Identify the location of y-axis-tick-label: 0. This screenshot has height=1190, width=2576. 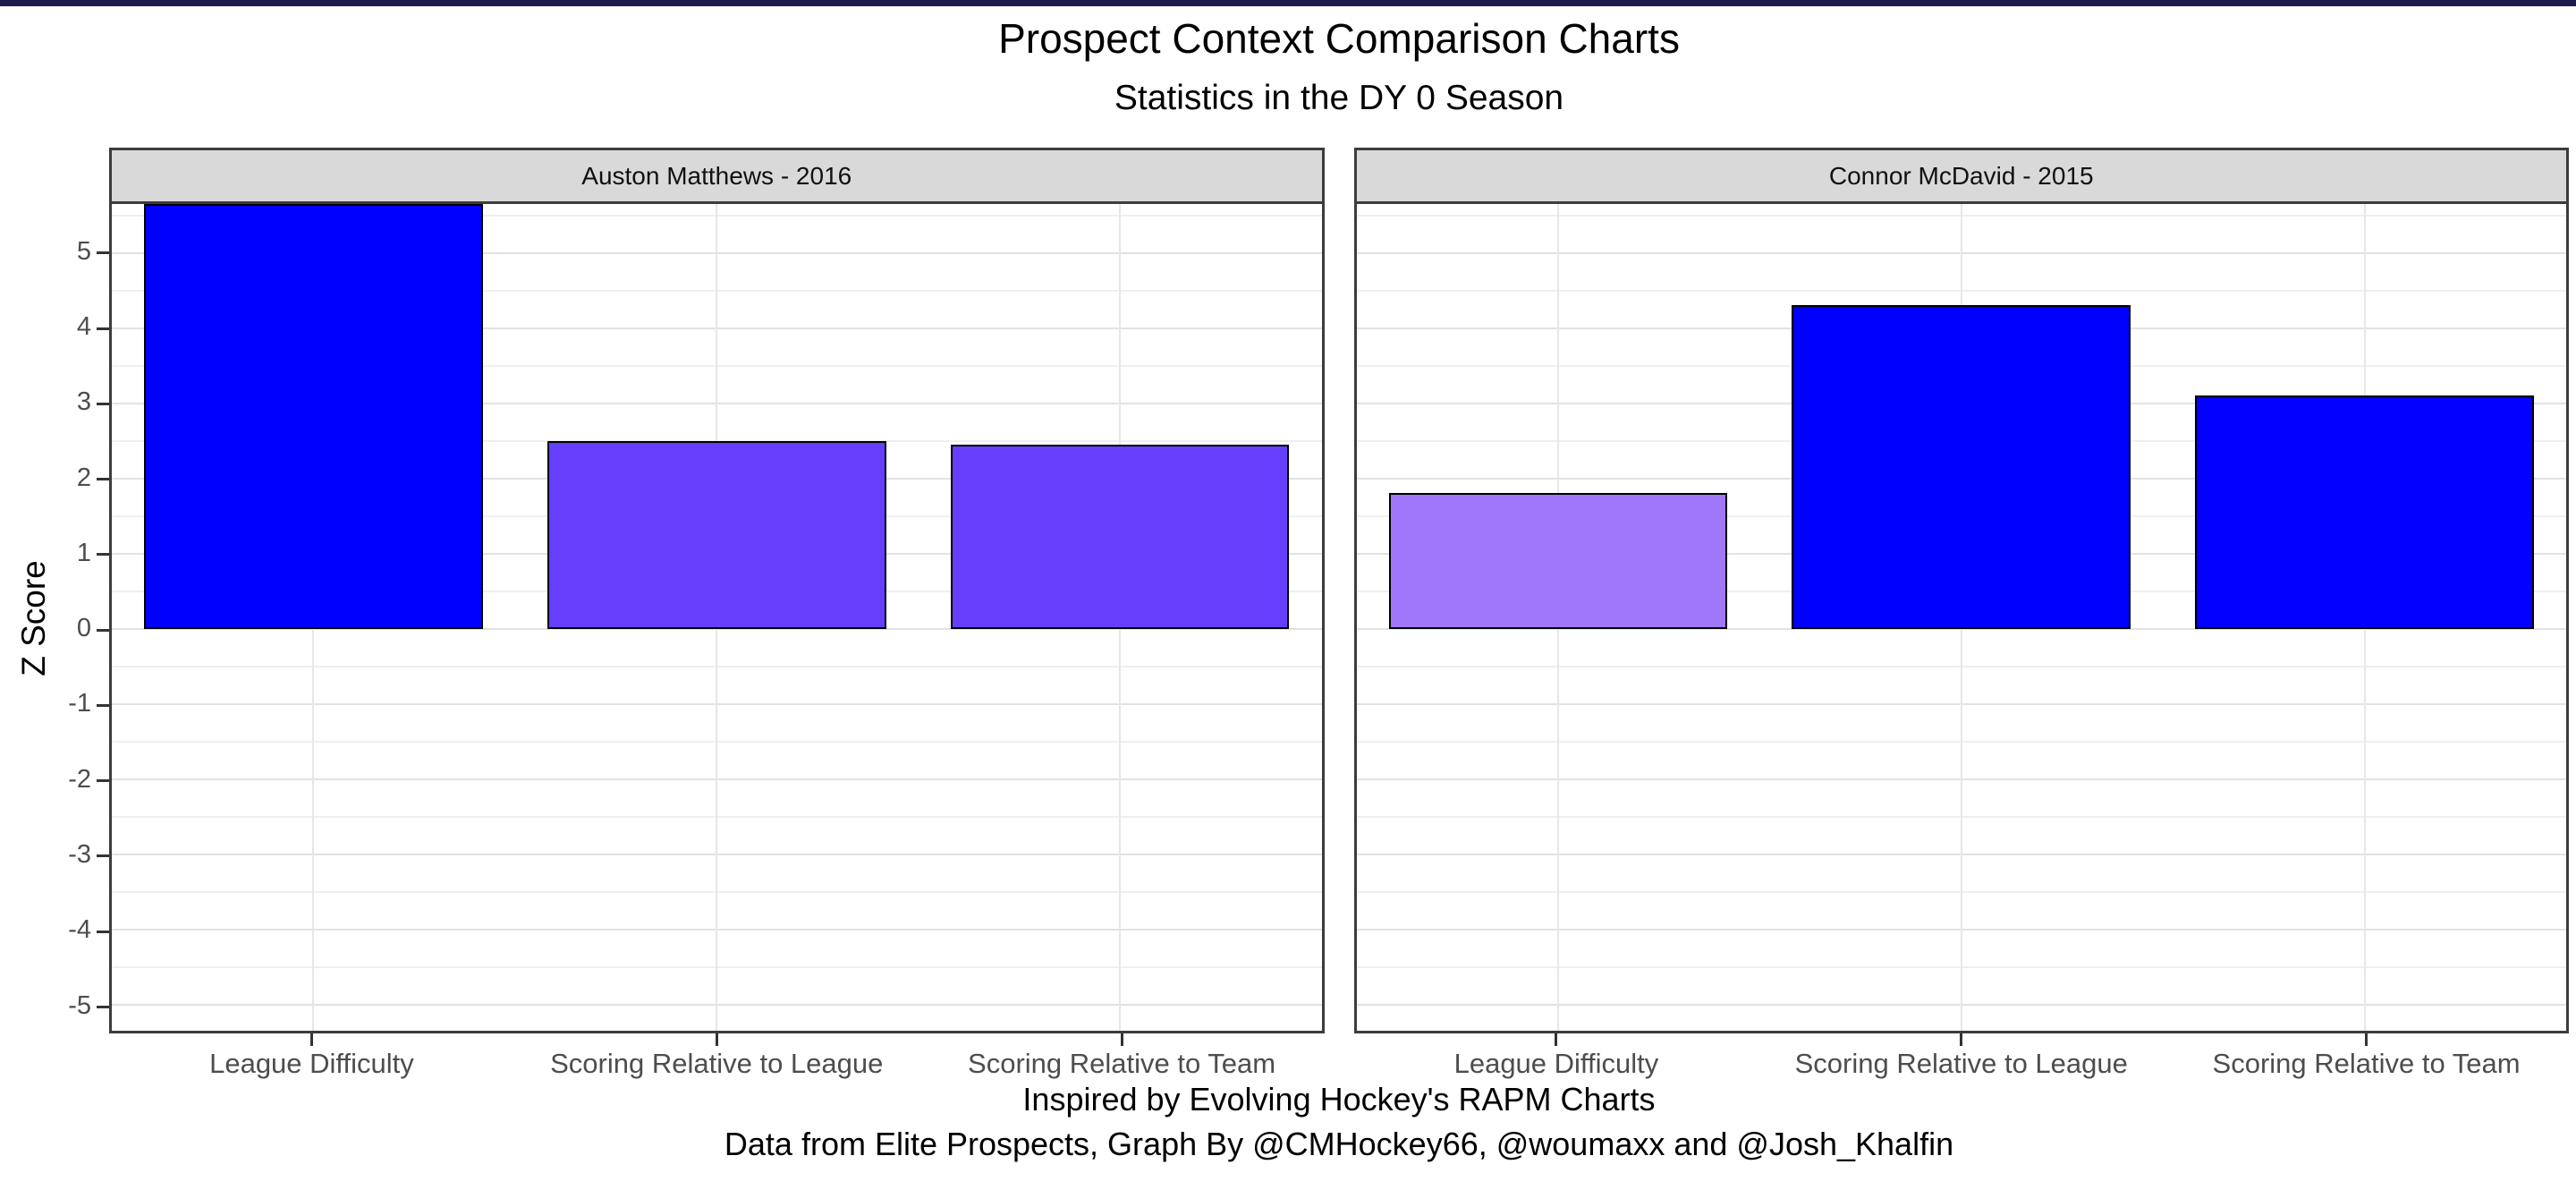
(83, 628).